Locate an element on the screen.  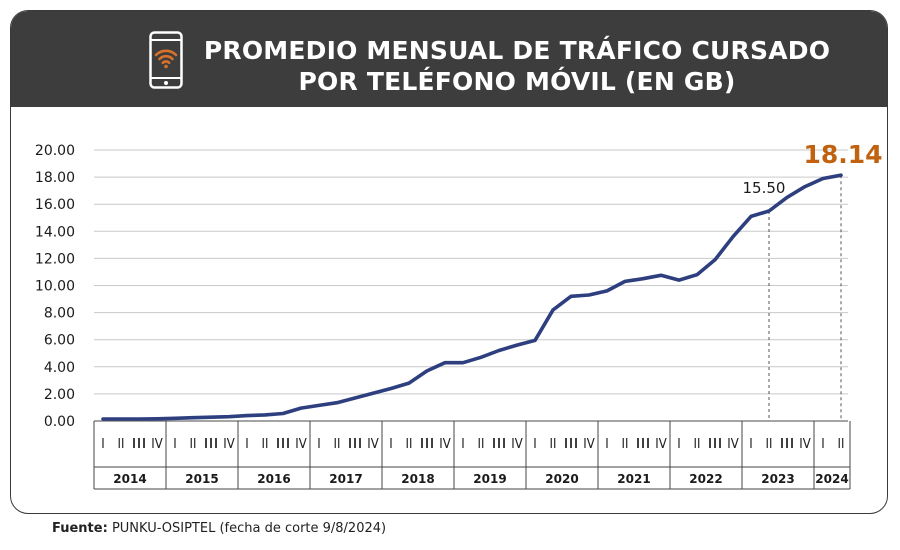
x-year-label: 2015 is located at coordinates (201, 479).